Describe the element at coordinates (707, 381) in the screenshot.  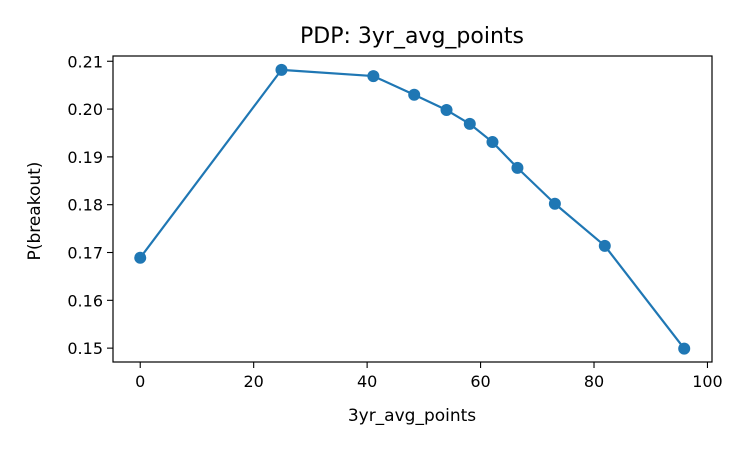
I see `x-tick-label: 100` at that location.